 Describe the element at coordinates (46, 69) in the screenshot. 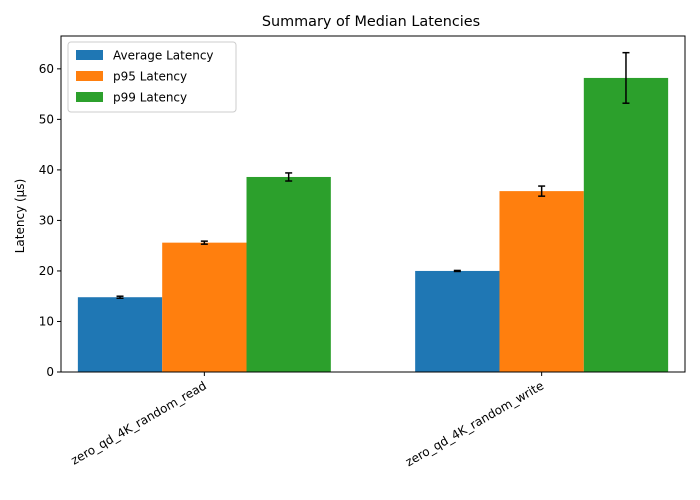

I see `y-tick-label: 60` at that location.